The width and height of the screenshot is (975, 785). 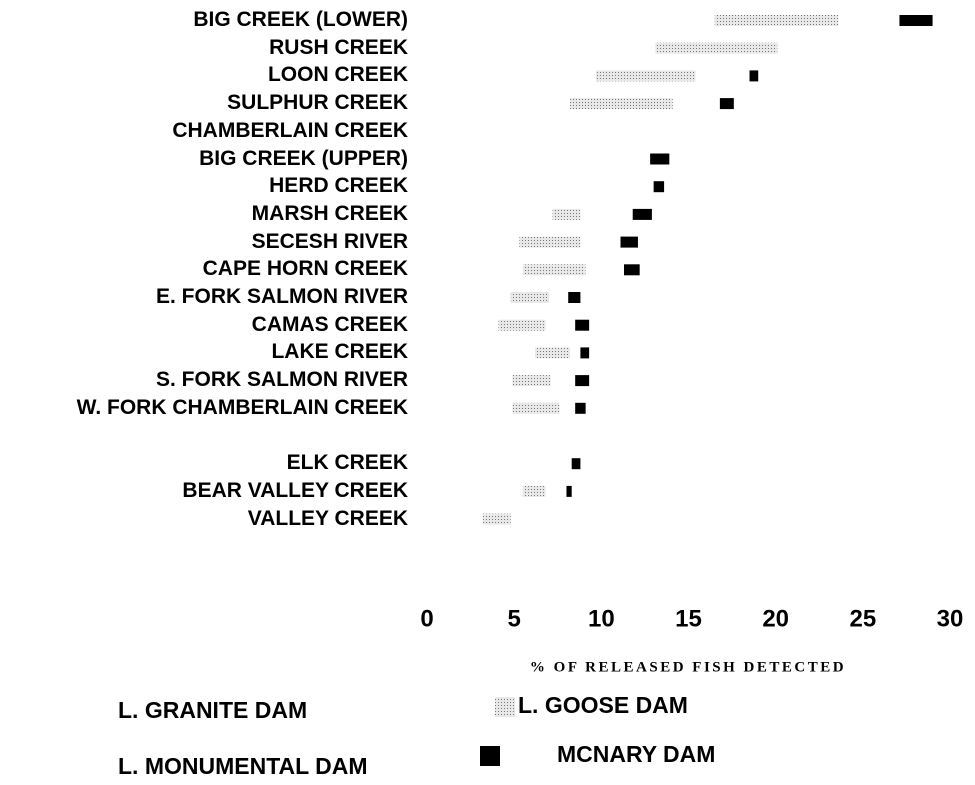 I want to click on x-tick-label: 5, so click(x=513, y=618).